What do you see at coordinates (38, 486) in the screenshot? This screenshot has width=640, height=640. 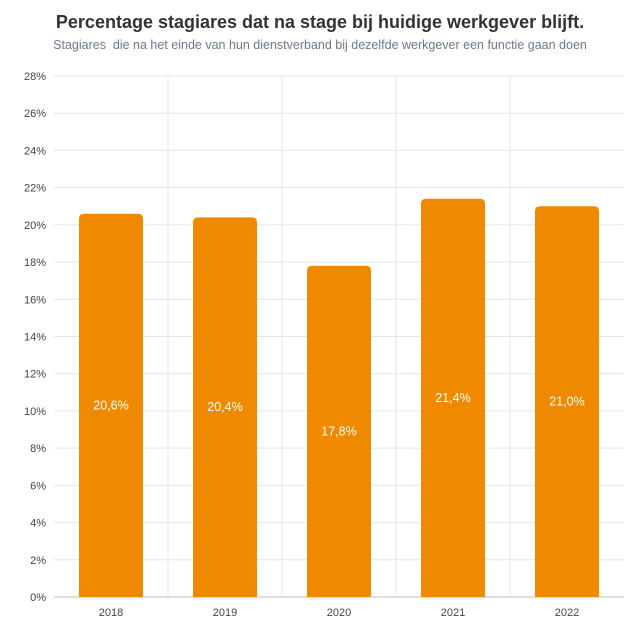 I see `y-tick-label: 6%` at bounding box center [38, 486].